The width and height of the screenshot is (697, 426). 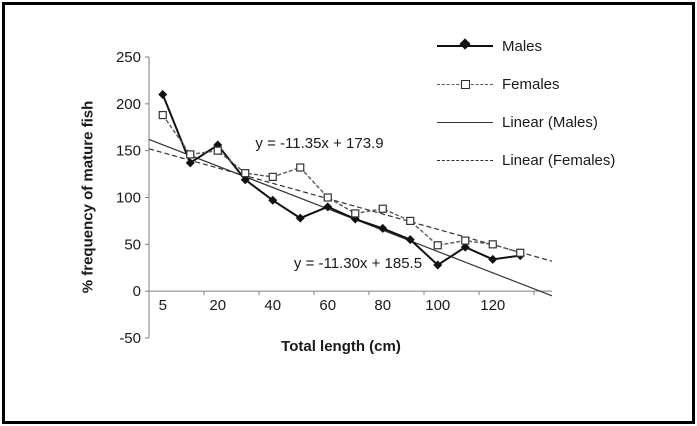 What do you see at coordinates (272, 305) in the screenshot?
I see `x-tick-label: 40` at bounding box center [272, 305].